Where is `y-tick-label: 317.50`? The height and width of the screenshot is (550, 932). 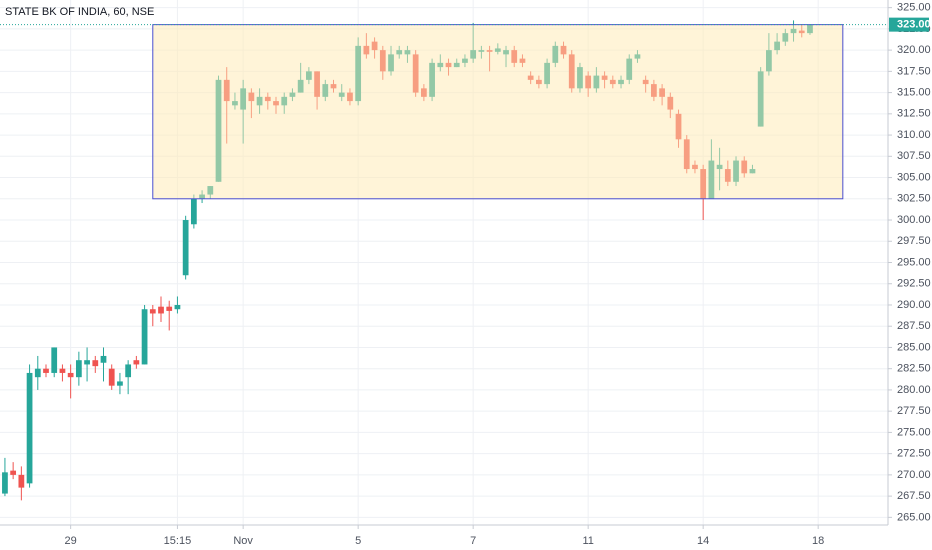
y-tick-label: 317.50 is located at coordinates (914, 71).